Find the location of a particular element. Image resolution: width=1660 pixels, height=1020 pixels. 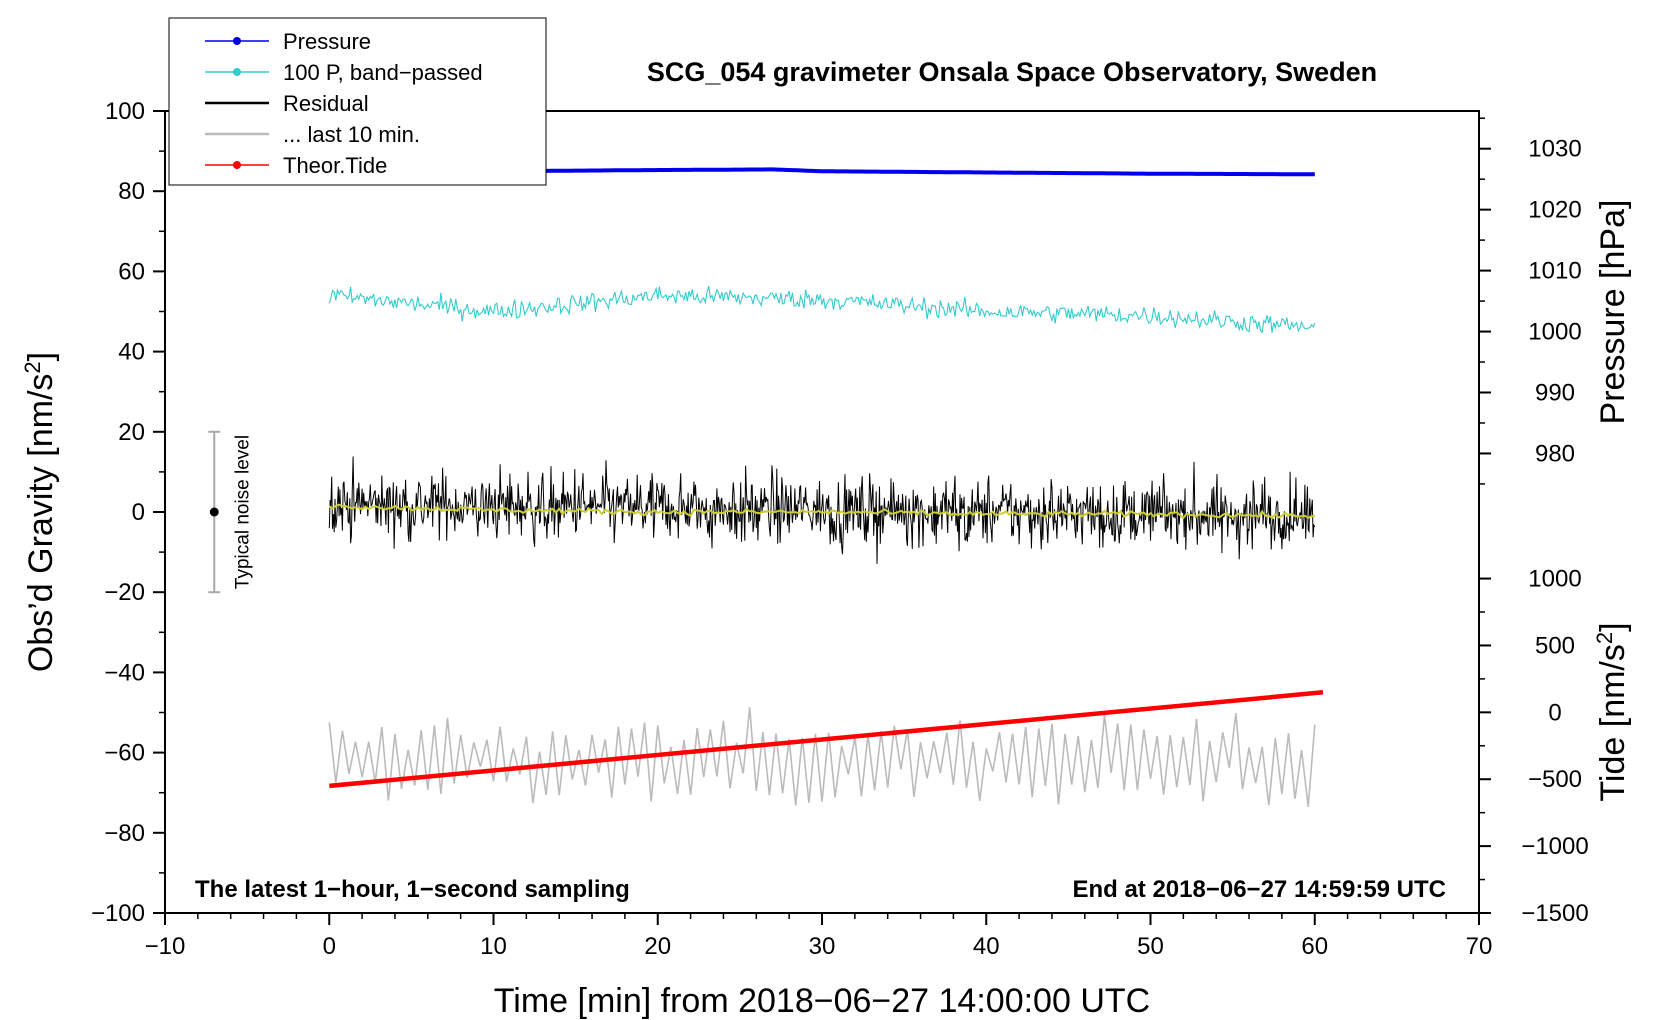

y-tick-label: 20 is located at coordinates (131, 432).